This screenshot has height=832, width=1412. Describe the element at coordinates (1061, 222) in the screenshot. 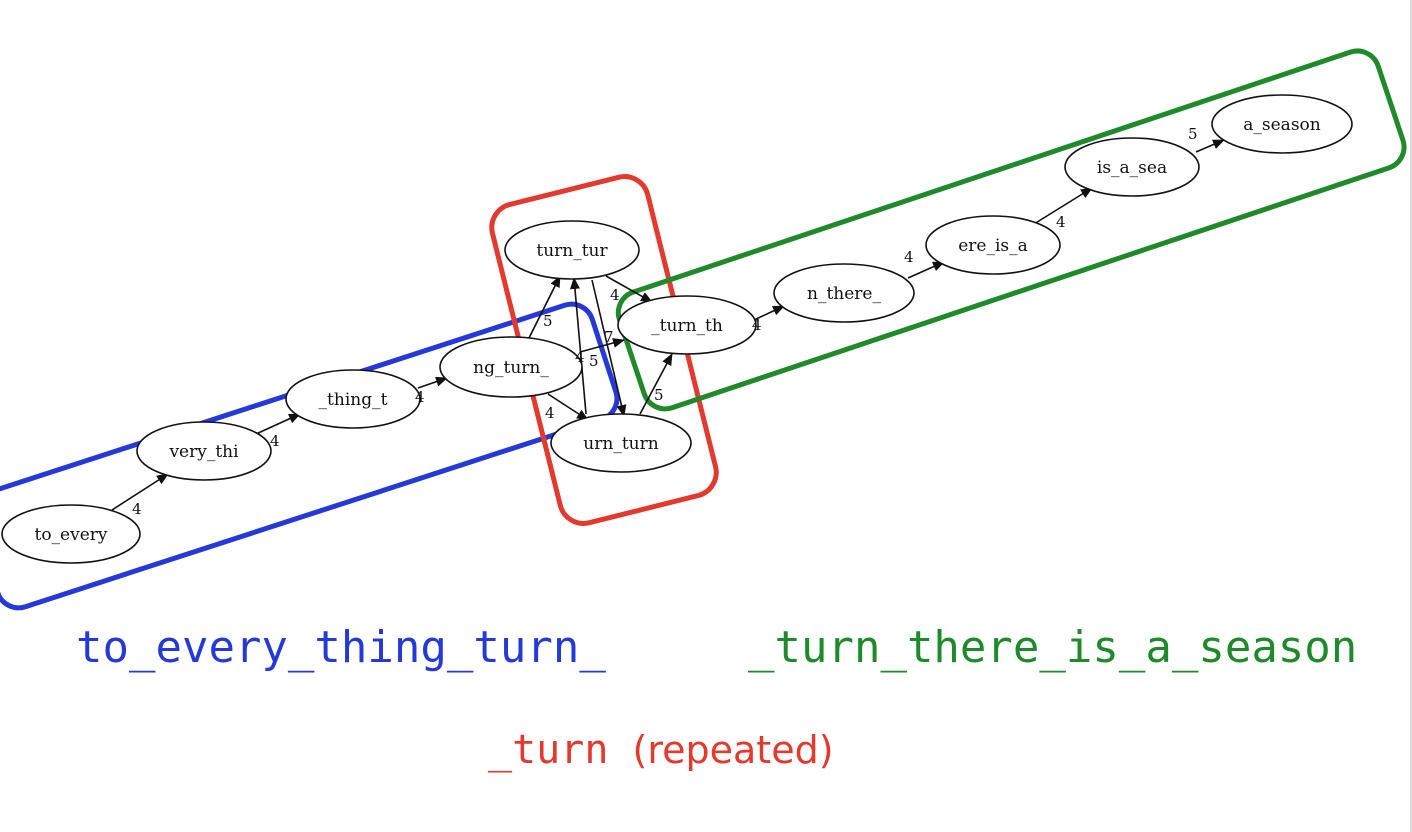

I see `edge-label-ere_is_a-is_a_sea: 4` at that location.